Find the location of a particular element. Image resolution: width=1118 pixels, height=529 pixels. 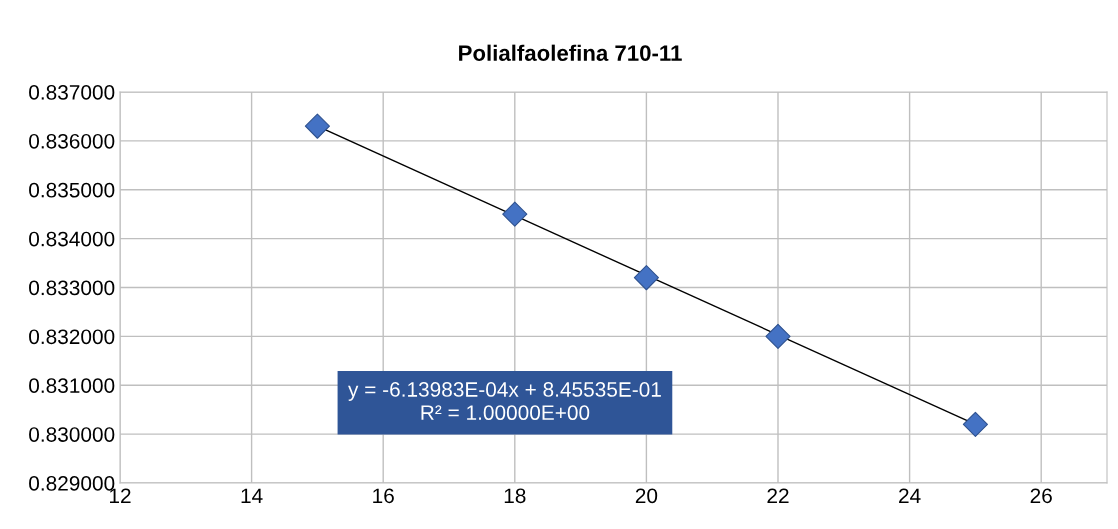

x-tick-label: 26 is located at coordinates (1041, 496).